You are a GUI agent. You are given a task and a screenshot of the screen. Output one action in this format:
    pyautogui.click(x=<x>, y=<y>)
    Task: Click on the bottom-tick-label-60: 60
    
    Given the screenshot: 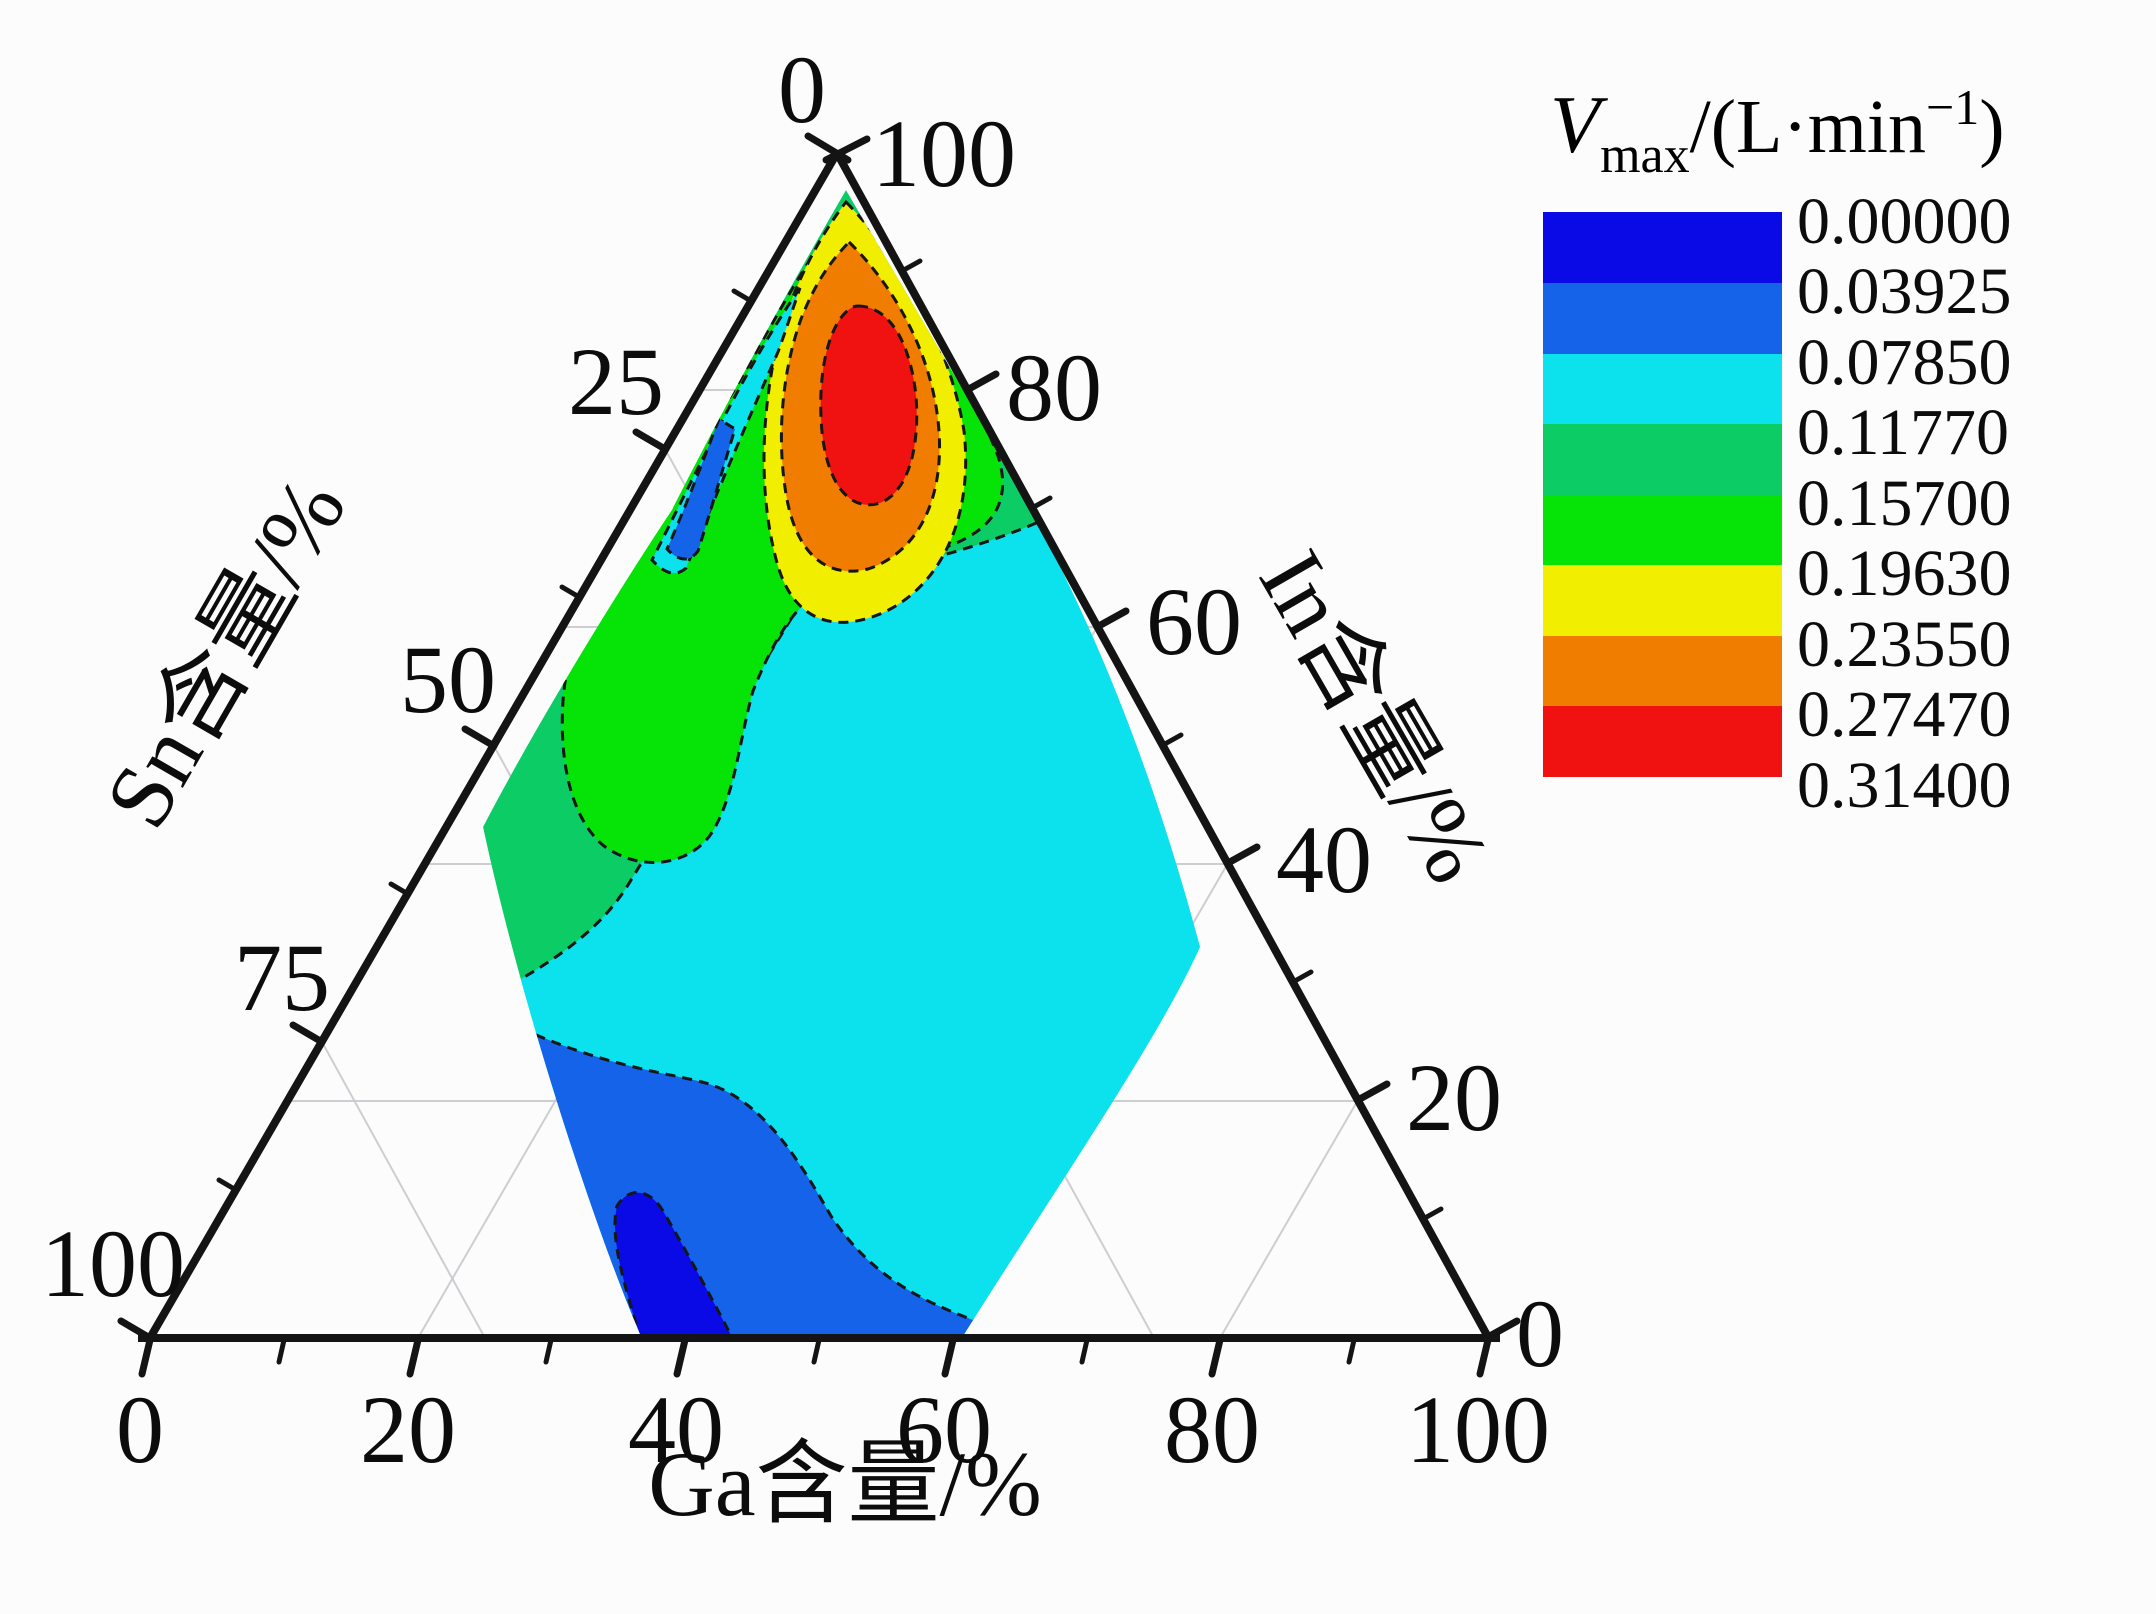 What is the action you would take?
    pyautogui.click(x=944, y=1429)
    